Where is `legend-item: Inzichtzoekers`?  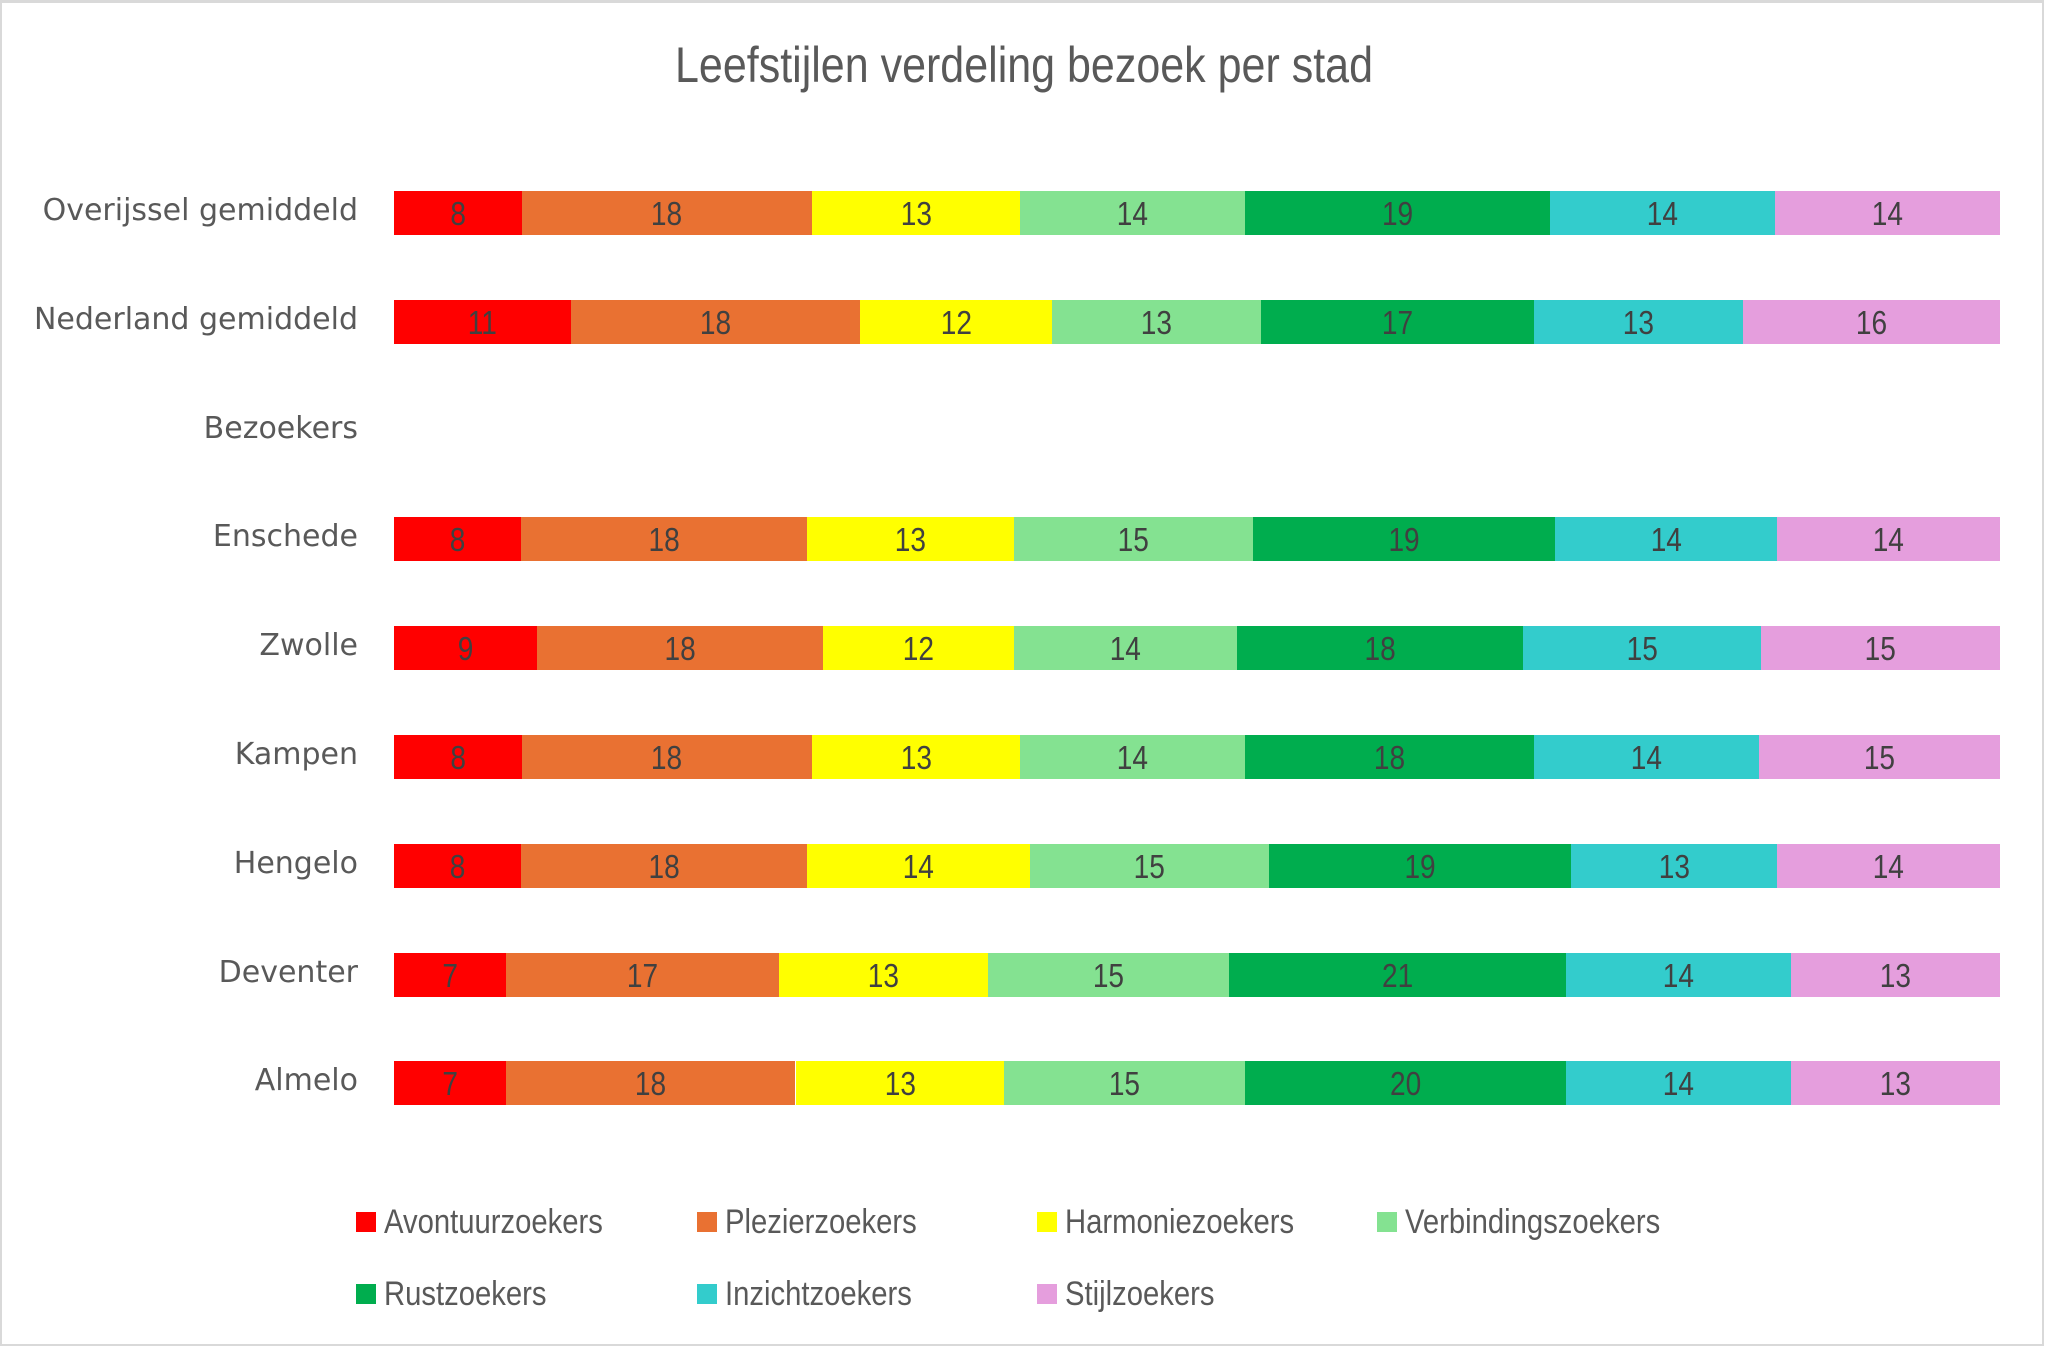 legend-item: Inzichtzoekers is located at coordinates (819, 1294).